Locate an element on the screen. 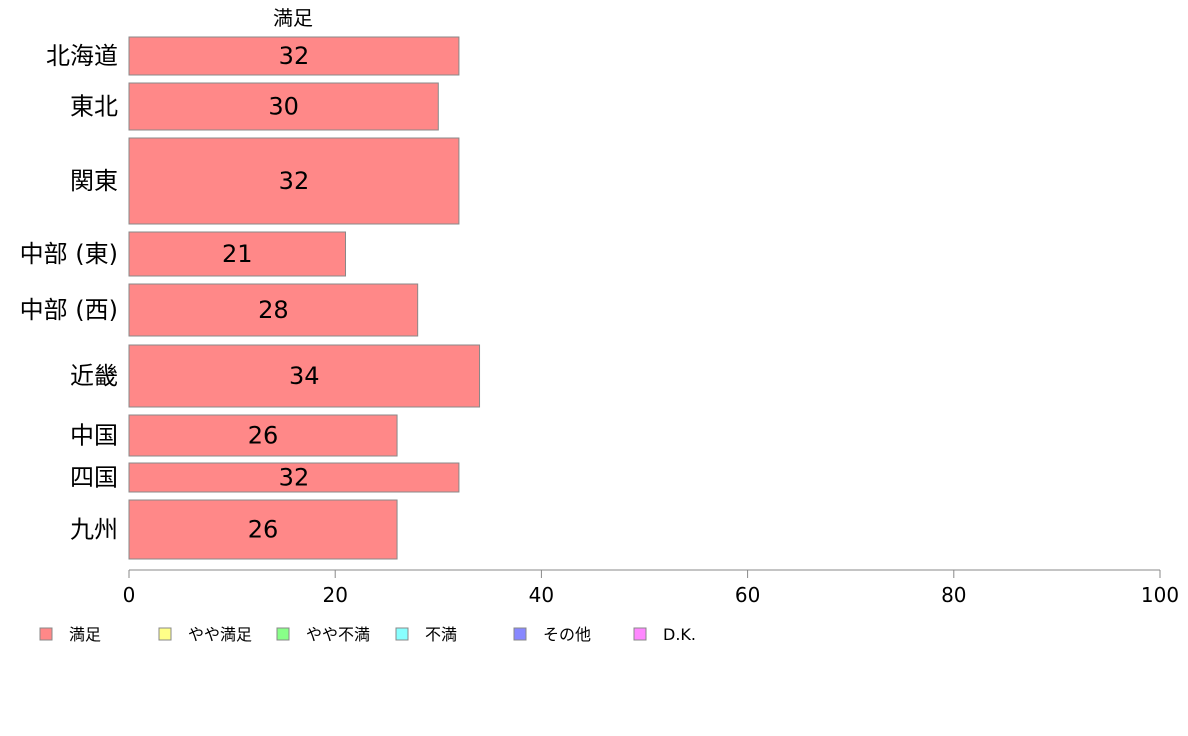 This screenshot has height=736, width=1188. legend-label: 不満 is located at coordinates (441, 634).